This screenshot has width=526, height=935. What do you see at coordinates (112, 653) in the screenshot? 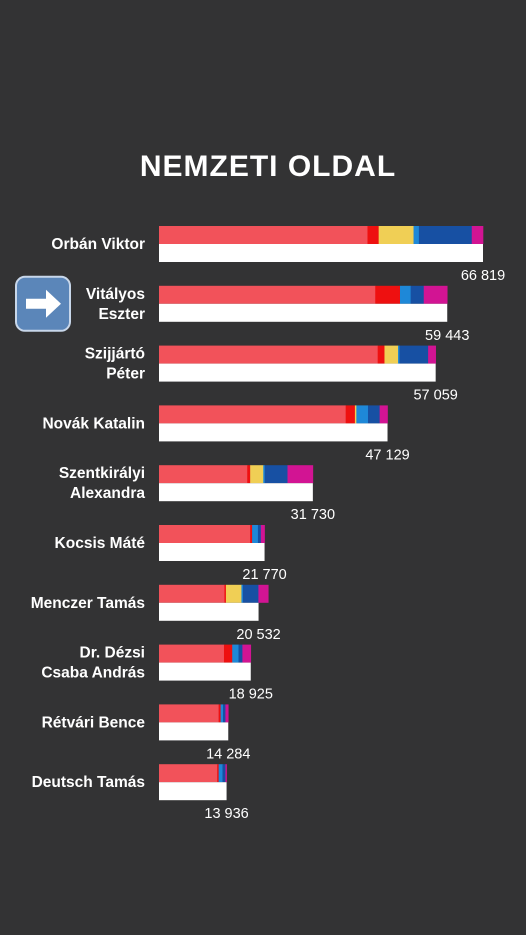
I see `category-label: Dr. Dézsi` at bounding box center [112, 653].